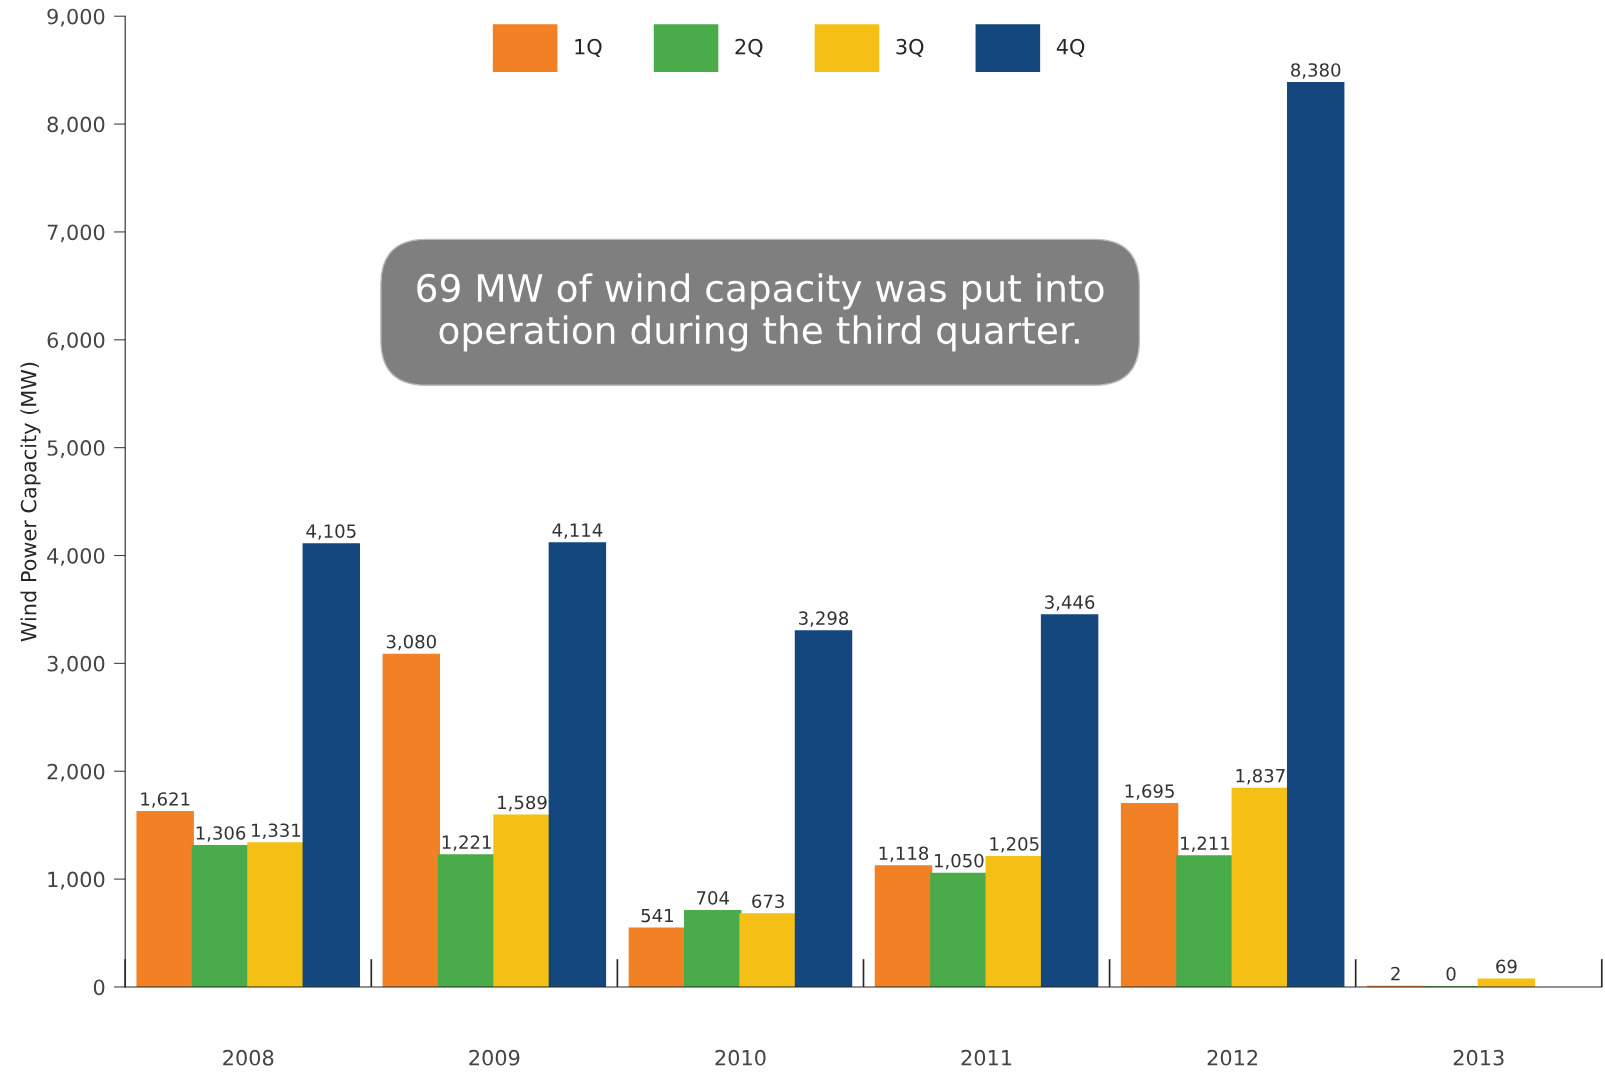  I want to click on data-label: 3,298, so click(824, 619).